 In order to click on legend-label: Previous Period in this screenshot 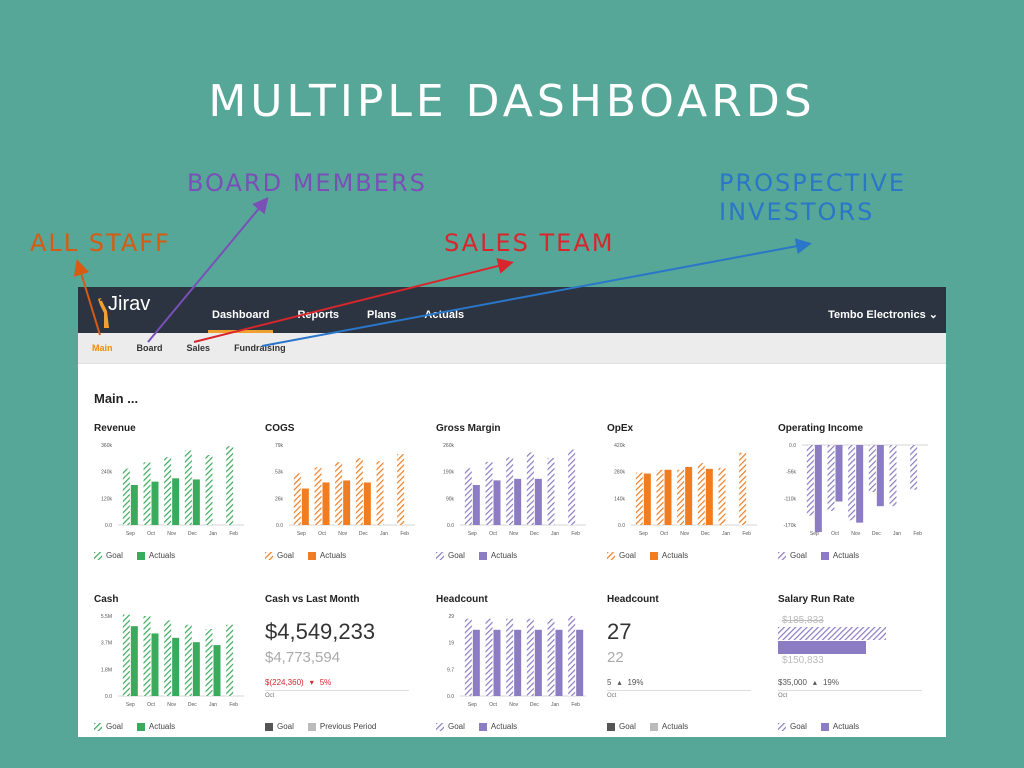, I will do `click(348, 726)`.